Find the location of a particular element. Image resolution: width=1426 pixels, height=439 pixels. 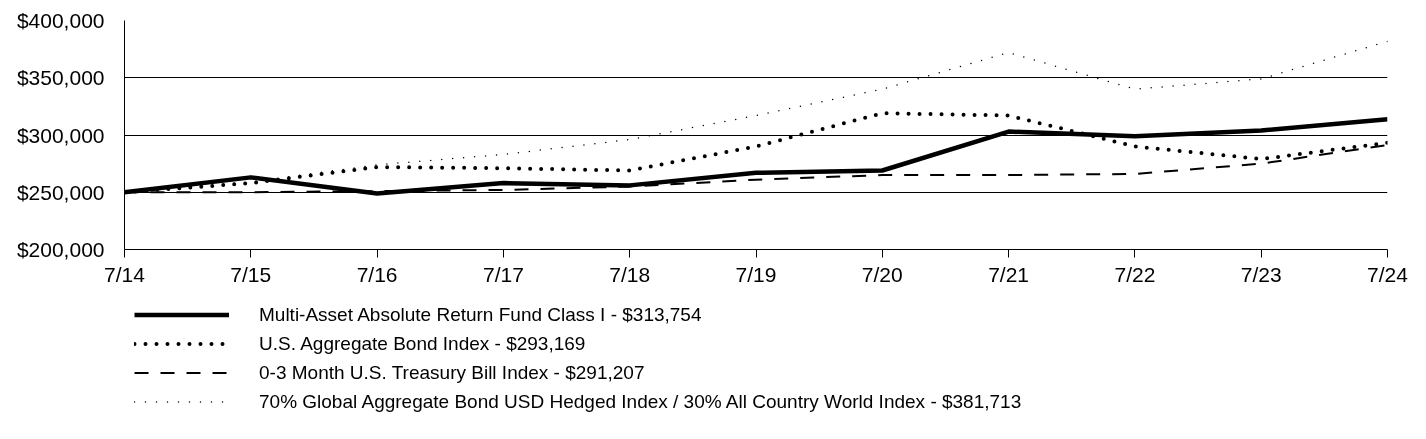

legend-label: U.S. Aggregate Bond Index - $293,169 is located at coordinates (422, 343).